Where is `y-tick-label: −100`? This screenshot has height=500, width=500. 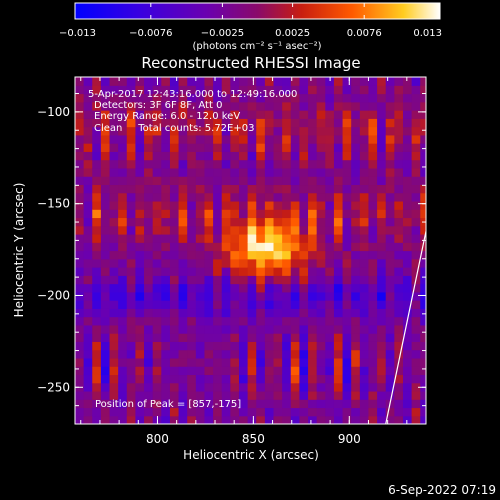 y-tick-label: −100 is located at coordinates (53, 112).